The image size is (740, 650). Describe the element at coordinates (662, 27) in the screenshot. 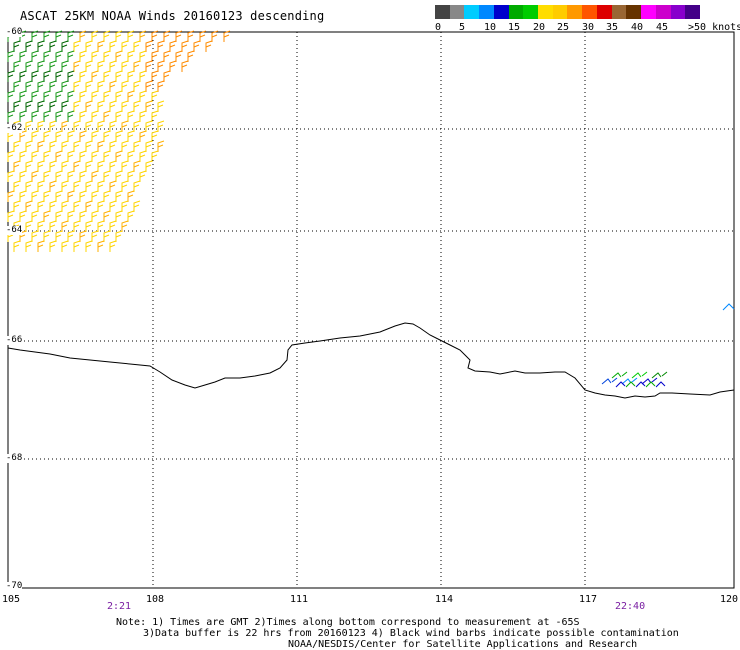

I see `colorbar-label: 45` at that location.